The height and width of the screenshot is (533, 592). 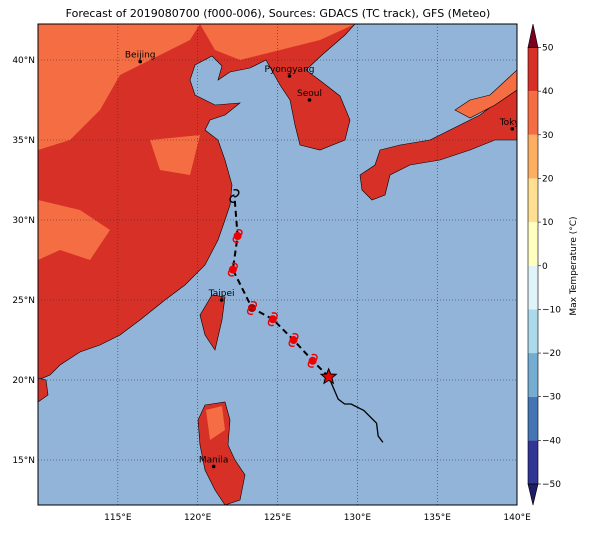 What do you see at coordinates (533, 36) in the screenshot?
I see `colorbar-extend-high` at bounding box center [533, 36].